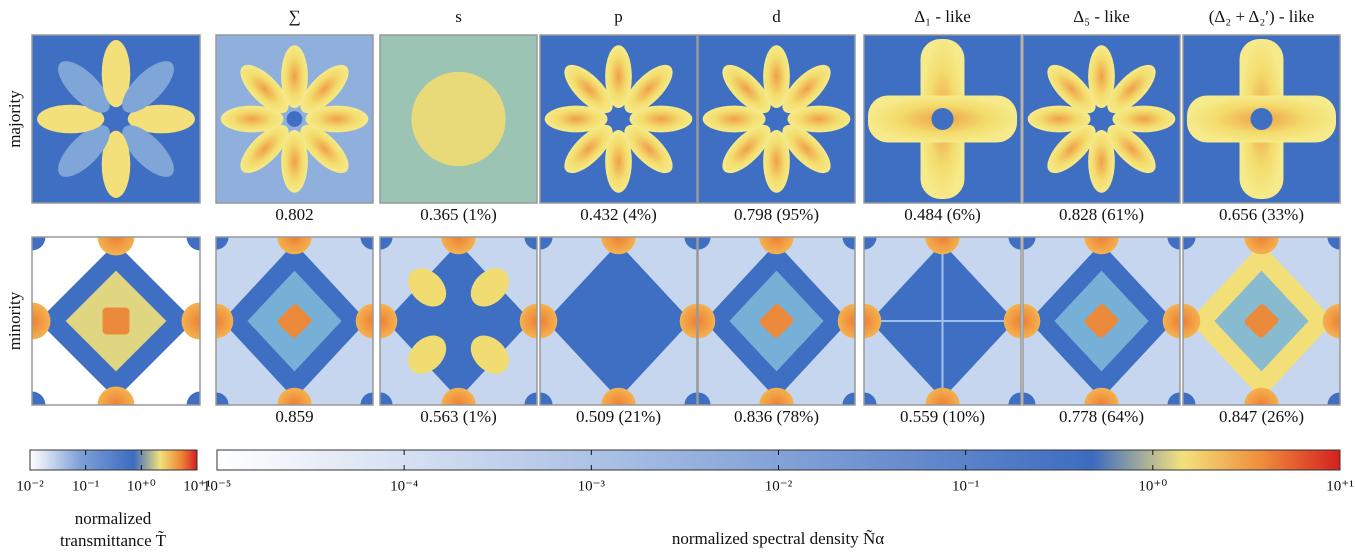 This screenshot has height=554, width=1355. Describe the element at coordinates (113, 540) in the screenshot. I see `colorbar-title: transmittance T̃` at that location.